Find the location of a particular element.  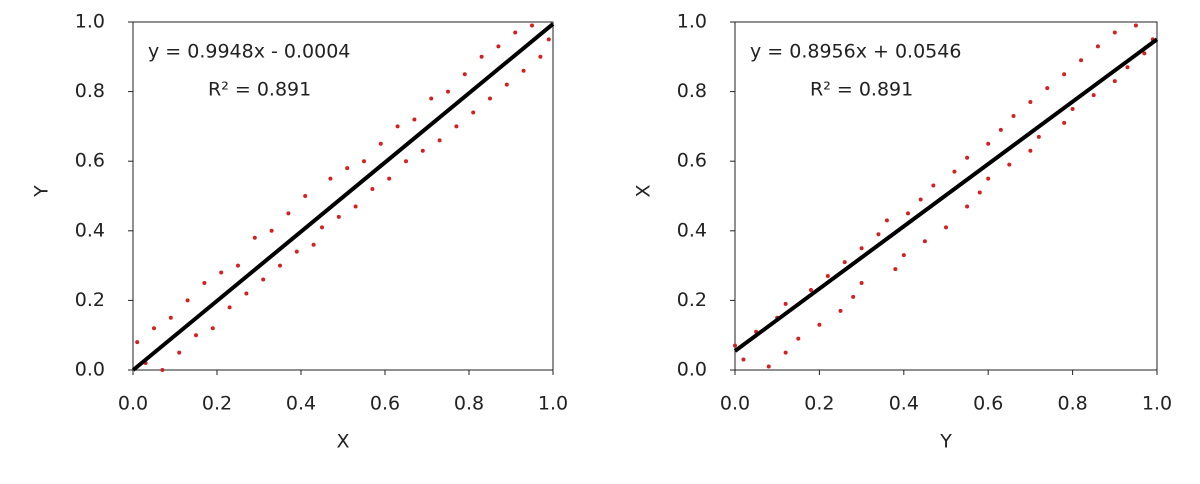

trendline-equation: y = 0.9948x - 0.0004 is located at coordinates (249, 52).